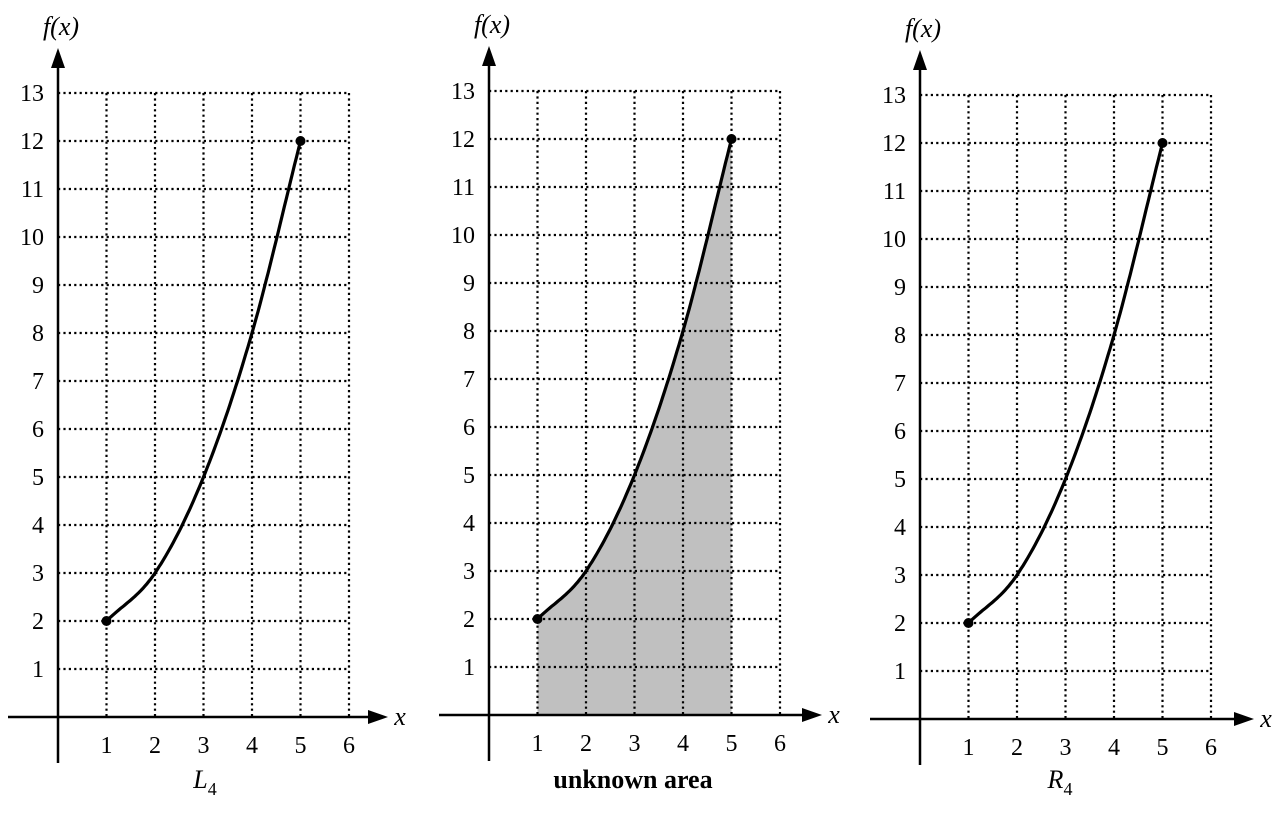  I want to click on panel-caption: R4, so click(1060, 782).